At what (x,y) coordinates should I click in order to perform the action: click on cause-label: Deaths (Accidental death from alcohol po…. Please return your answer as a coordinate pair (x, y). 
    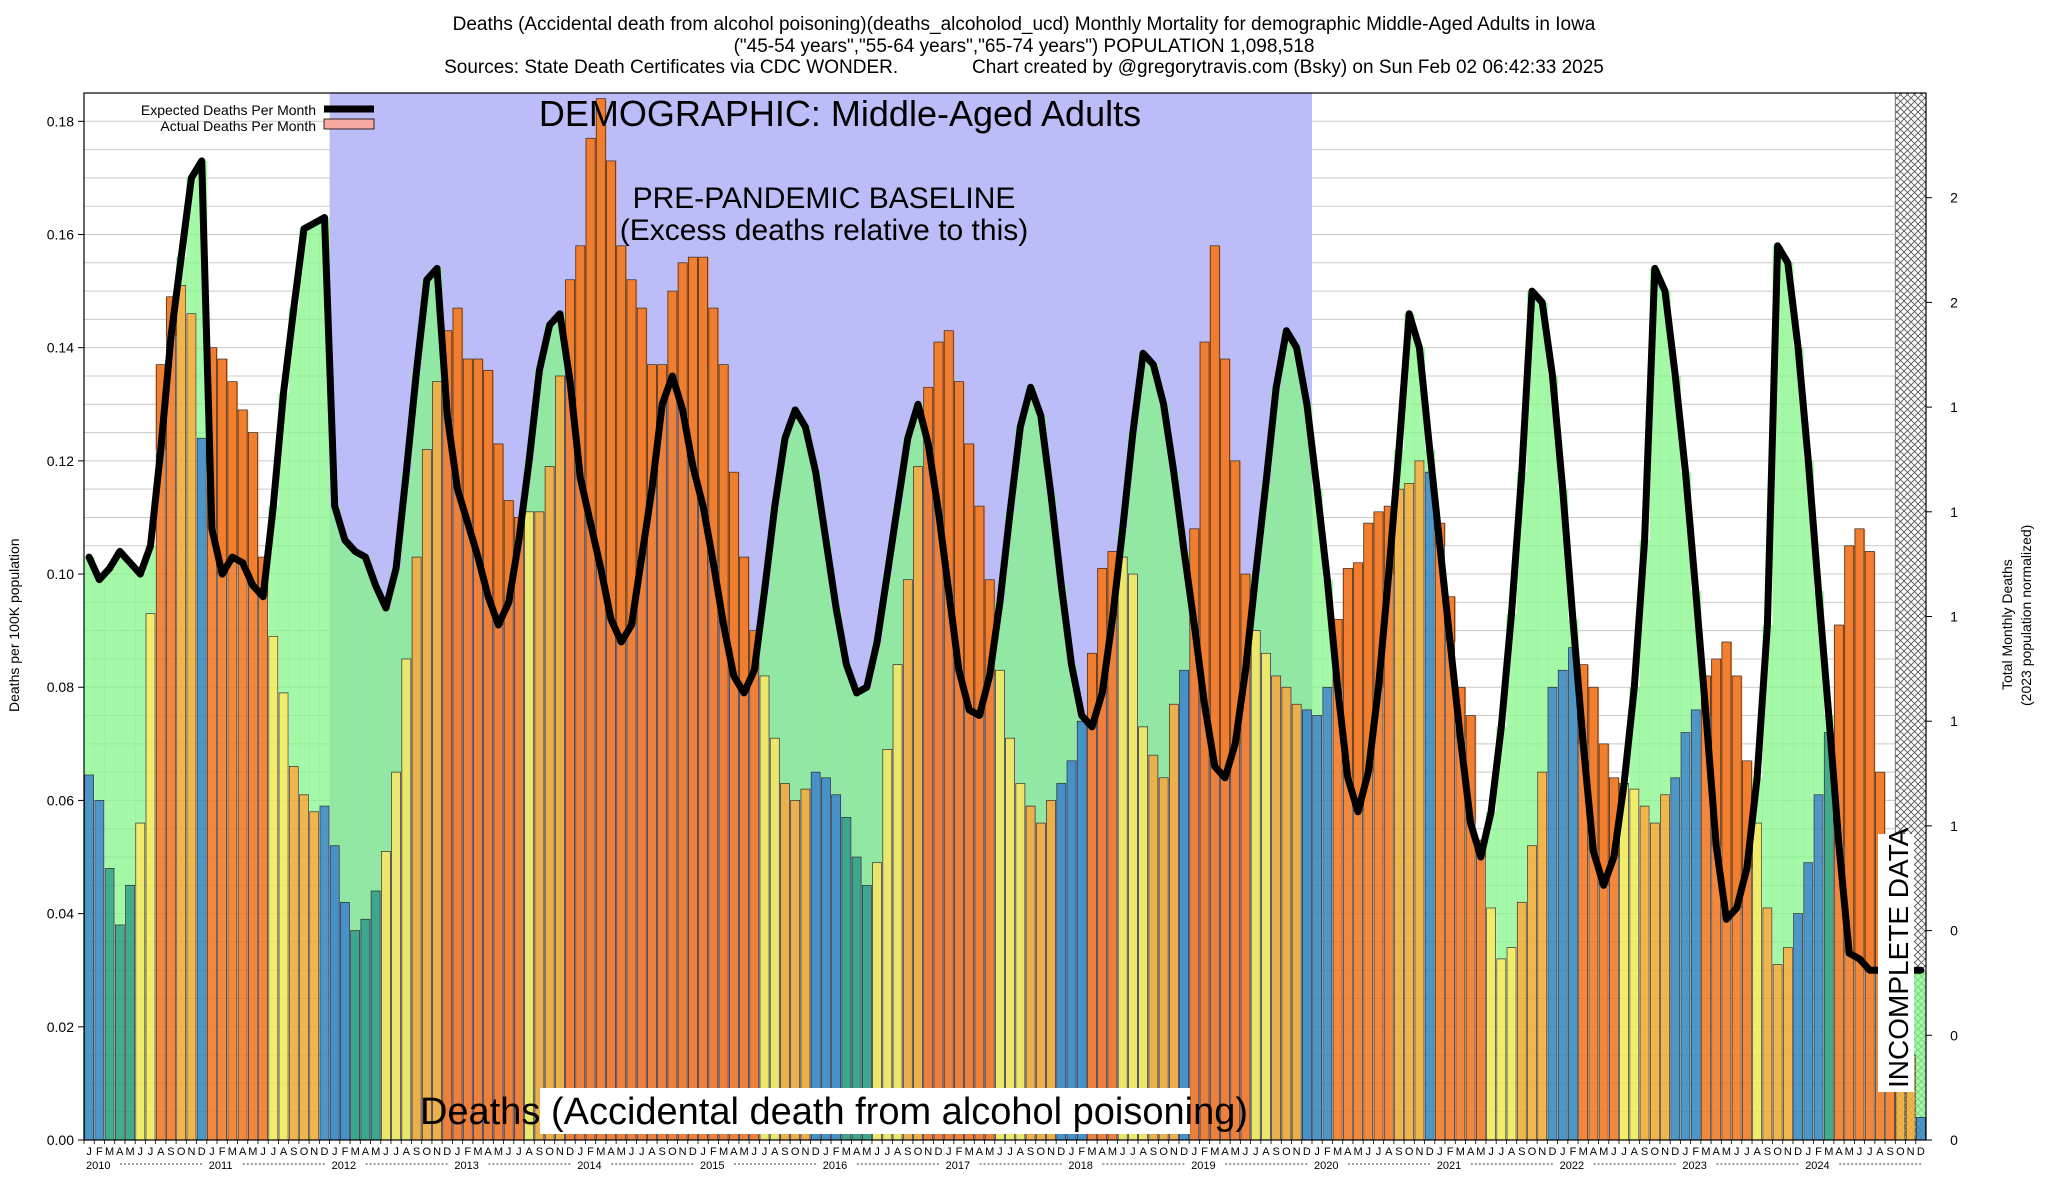
    Looking at the image, I should click on (834, 1112).